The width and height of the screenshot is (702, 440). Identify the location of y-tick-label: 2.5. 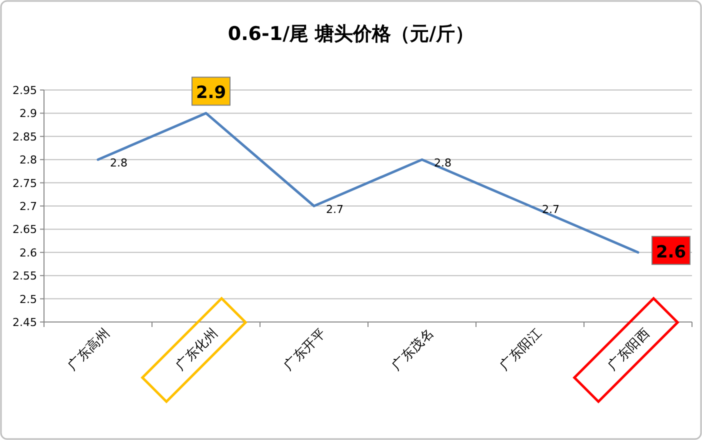
(28, 299).